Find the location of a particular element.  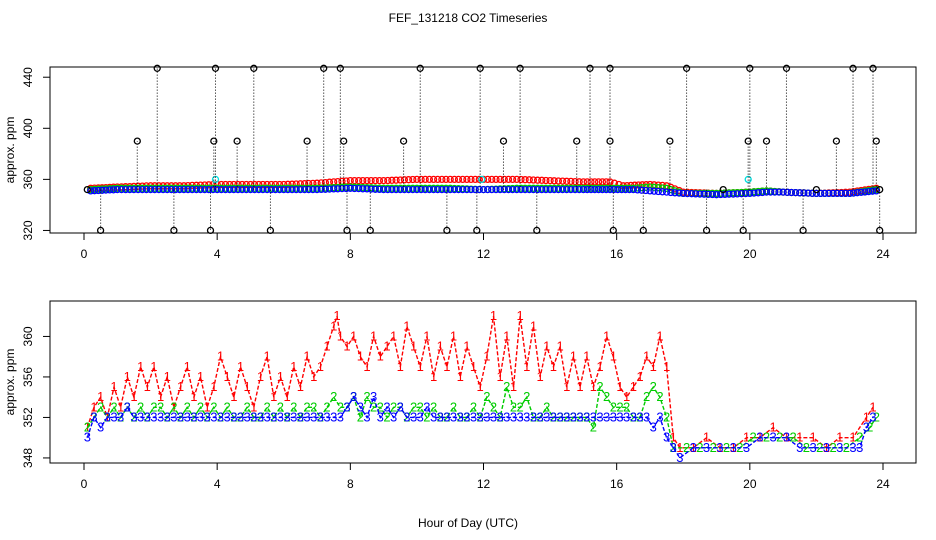

top-x-tick-label: 8 is located at coordinates (350, 254).